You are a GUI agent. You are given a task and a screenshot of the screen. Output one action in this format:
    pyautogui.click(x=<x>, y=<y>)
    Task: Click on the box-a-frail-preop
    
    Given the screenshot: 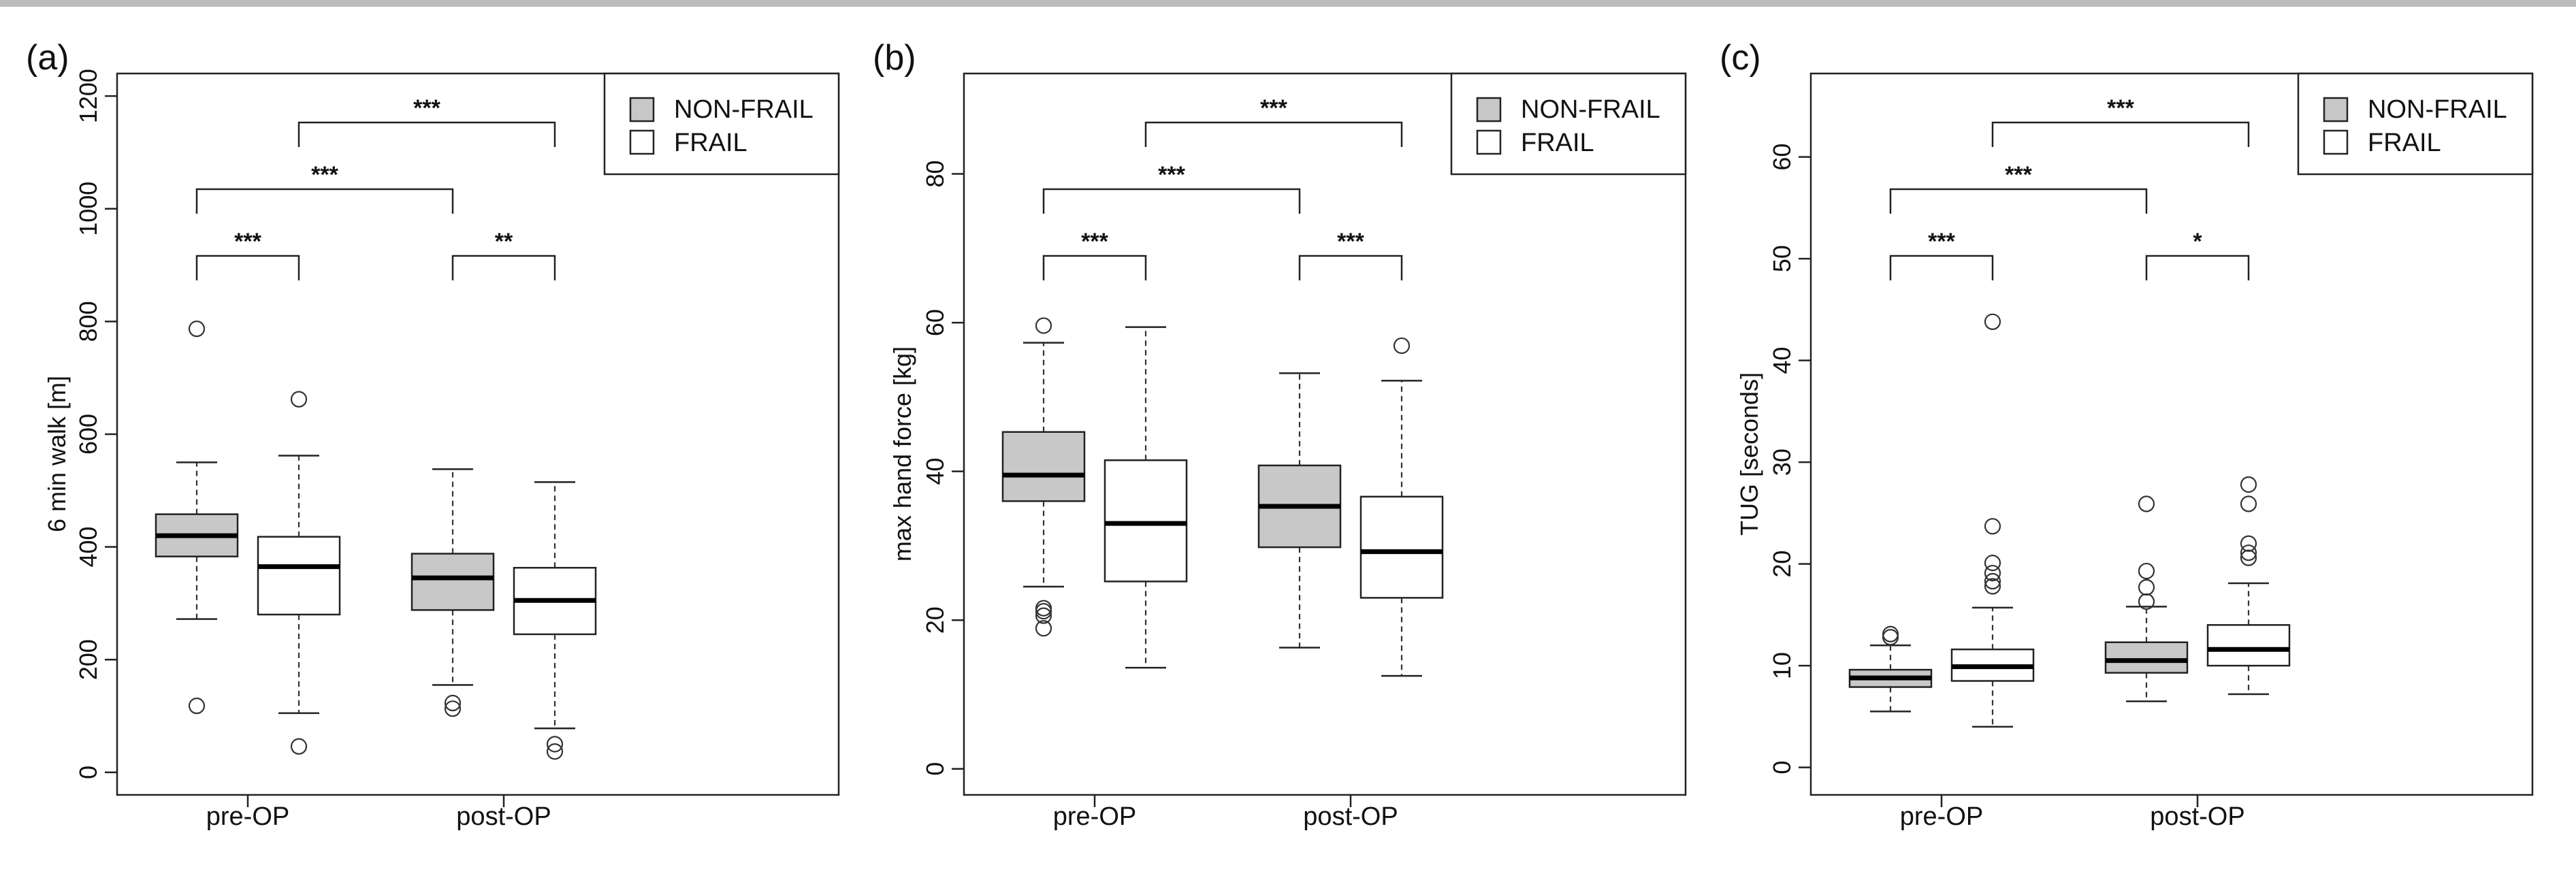 What is the action you would take?
    pyautogui.click(x=299, y=573)
    